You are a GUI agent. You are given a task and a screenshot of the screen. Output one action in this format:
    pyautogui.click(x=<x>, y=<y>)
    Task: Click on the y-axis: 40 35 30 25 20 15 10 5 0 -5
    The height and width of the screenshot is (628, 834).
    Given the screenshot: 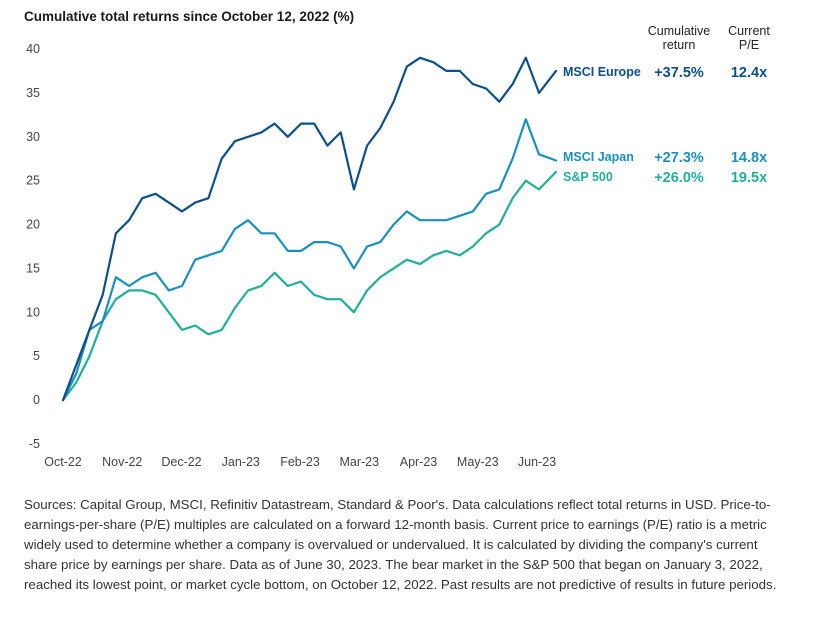 What is the action you would take?
    pyautogui.click(x=33, y=246)
    